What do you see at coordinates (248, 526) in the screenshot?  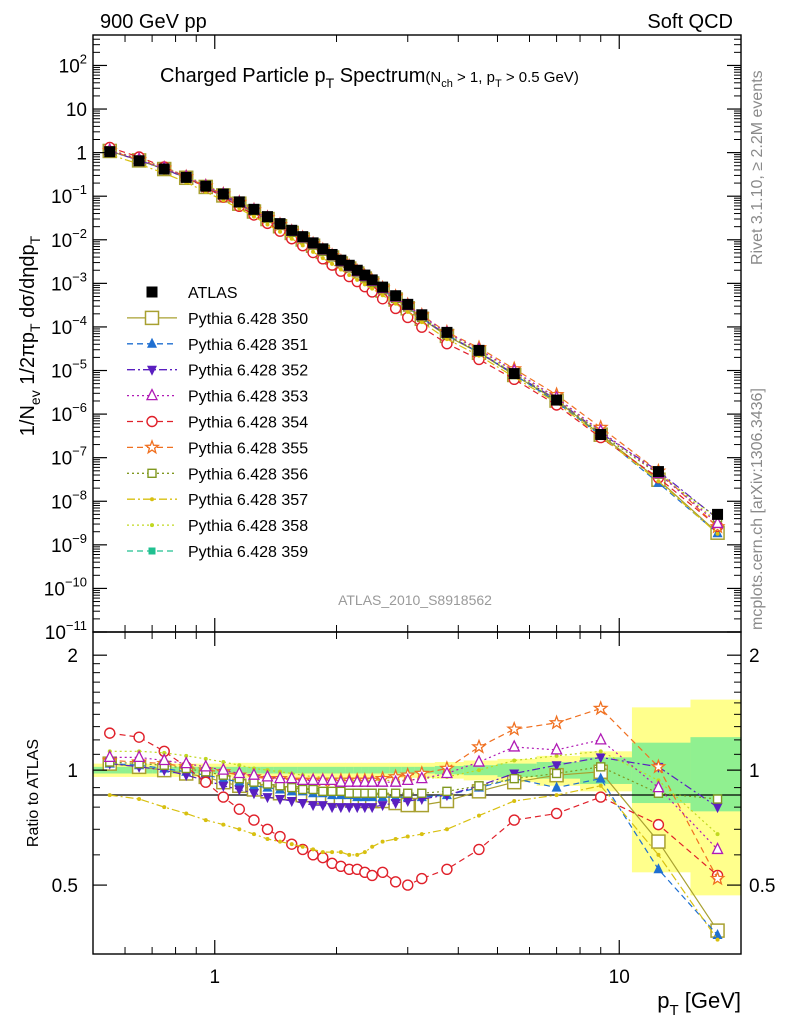 I see `legend-label: Pythia 6.428 358` at bounding box center [248, 526].